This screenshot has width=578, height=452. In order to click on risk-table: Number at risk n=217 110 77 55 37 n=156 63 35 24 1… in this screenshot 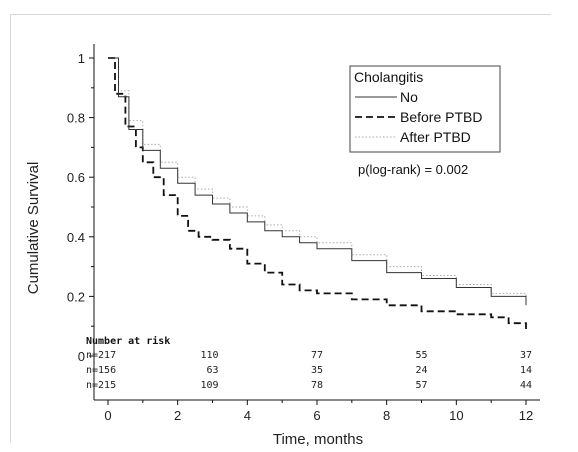, I will do `click(309, 363)`.